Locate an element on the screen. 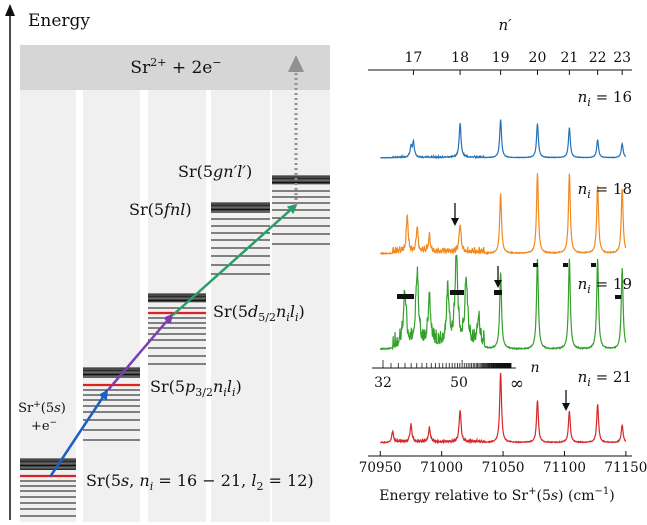  column-5p is located at coordinates (111, 306).